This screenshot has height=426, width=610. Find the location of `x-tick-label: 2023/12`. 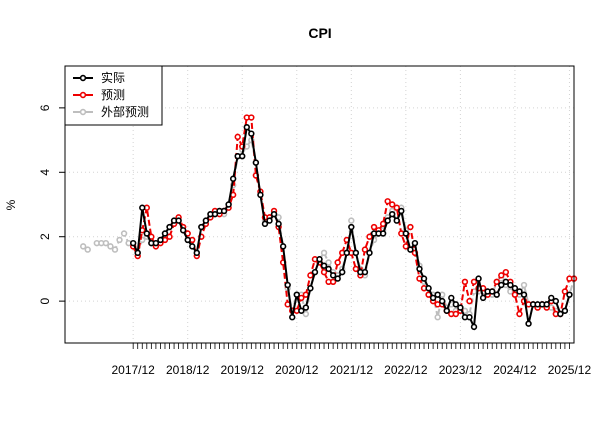

x-tick-label: 2023/12 is located at coordinates (461, 370).